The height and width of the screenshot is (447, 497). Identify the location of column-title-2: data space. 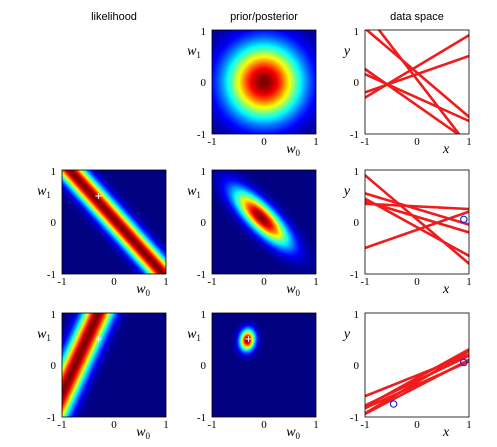
(417, 17).